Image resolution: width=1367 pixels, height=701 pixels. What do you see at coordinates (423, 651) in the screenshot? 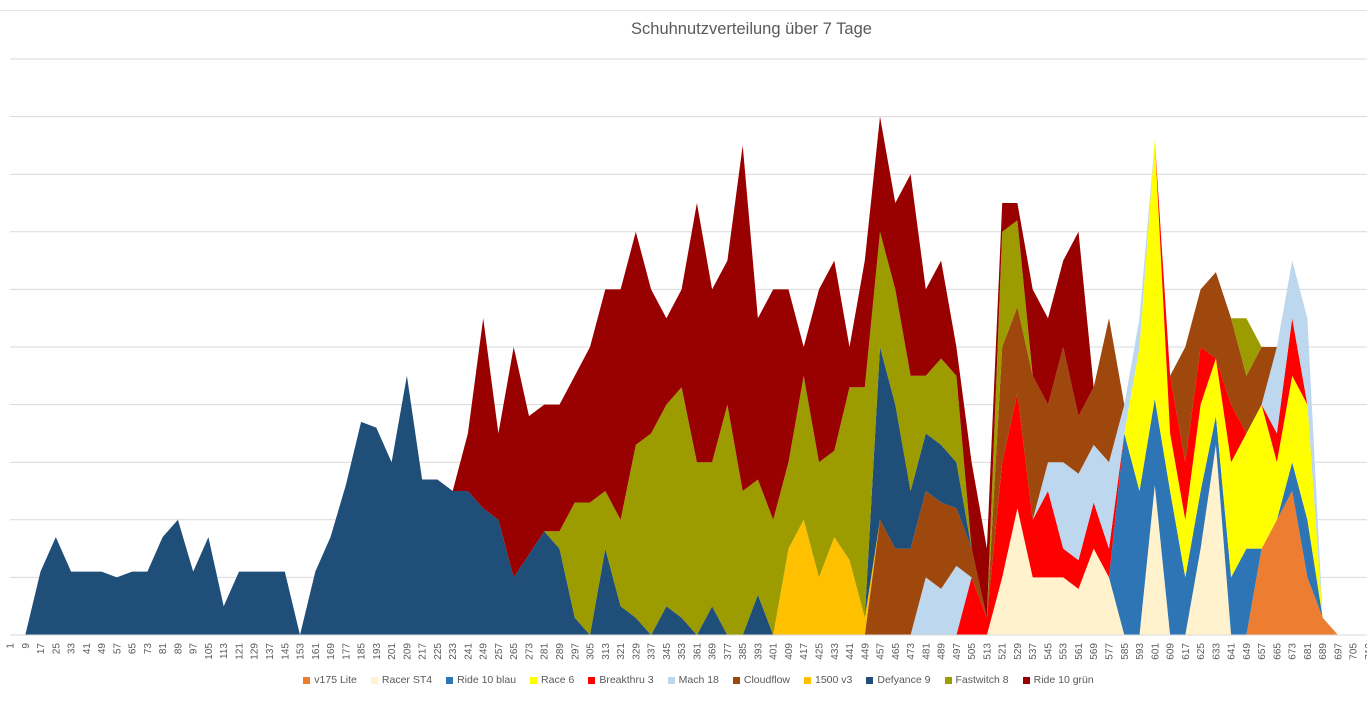
I see `x-tick-label: 217` at bounding box center [423, 651].